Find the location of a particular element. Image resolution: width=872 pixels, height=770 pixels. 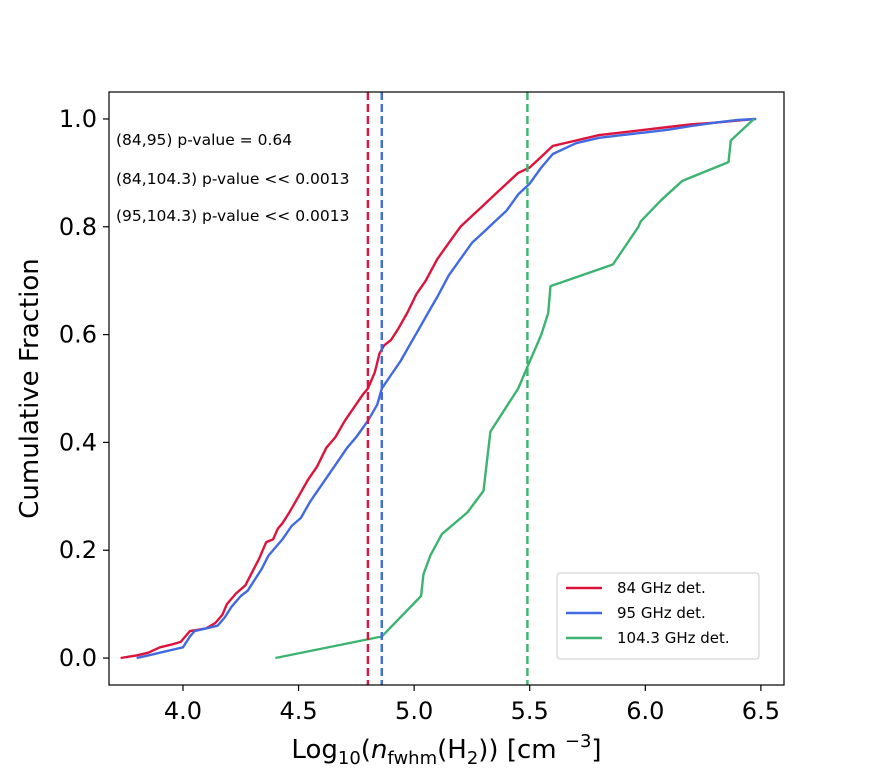

x-label-variable: n is located at coordinates (379, 750).